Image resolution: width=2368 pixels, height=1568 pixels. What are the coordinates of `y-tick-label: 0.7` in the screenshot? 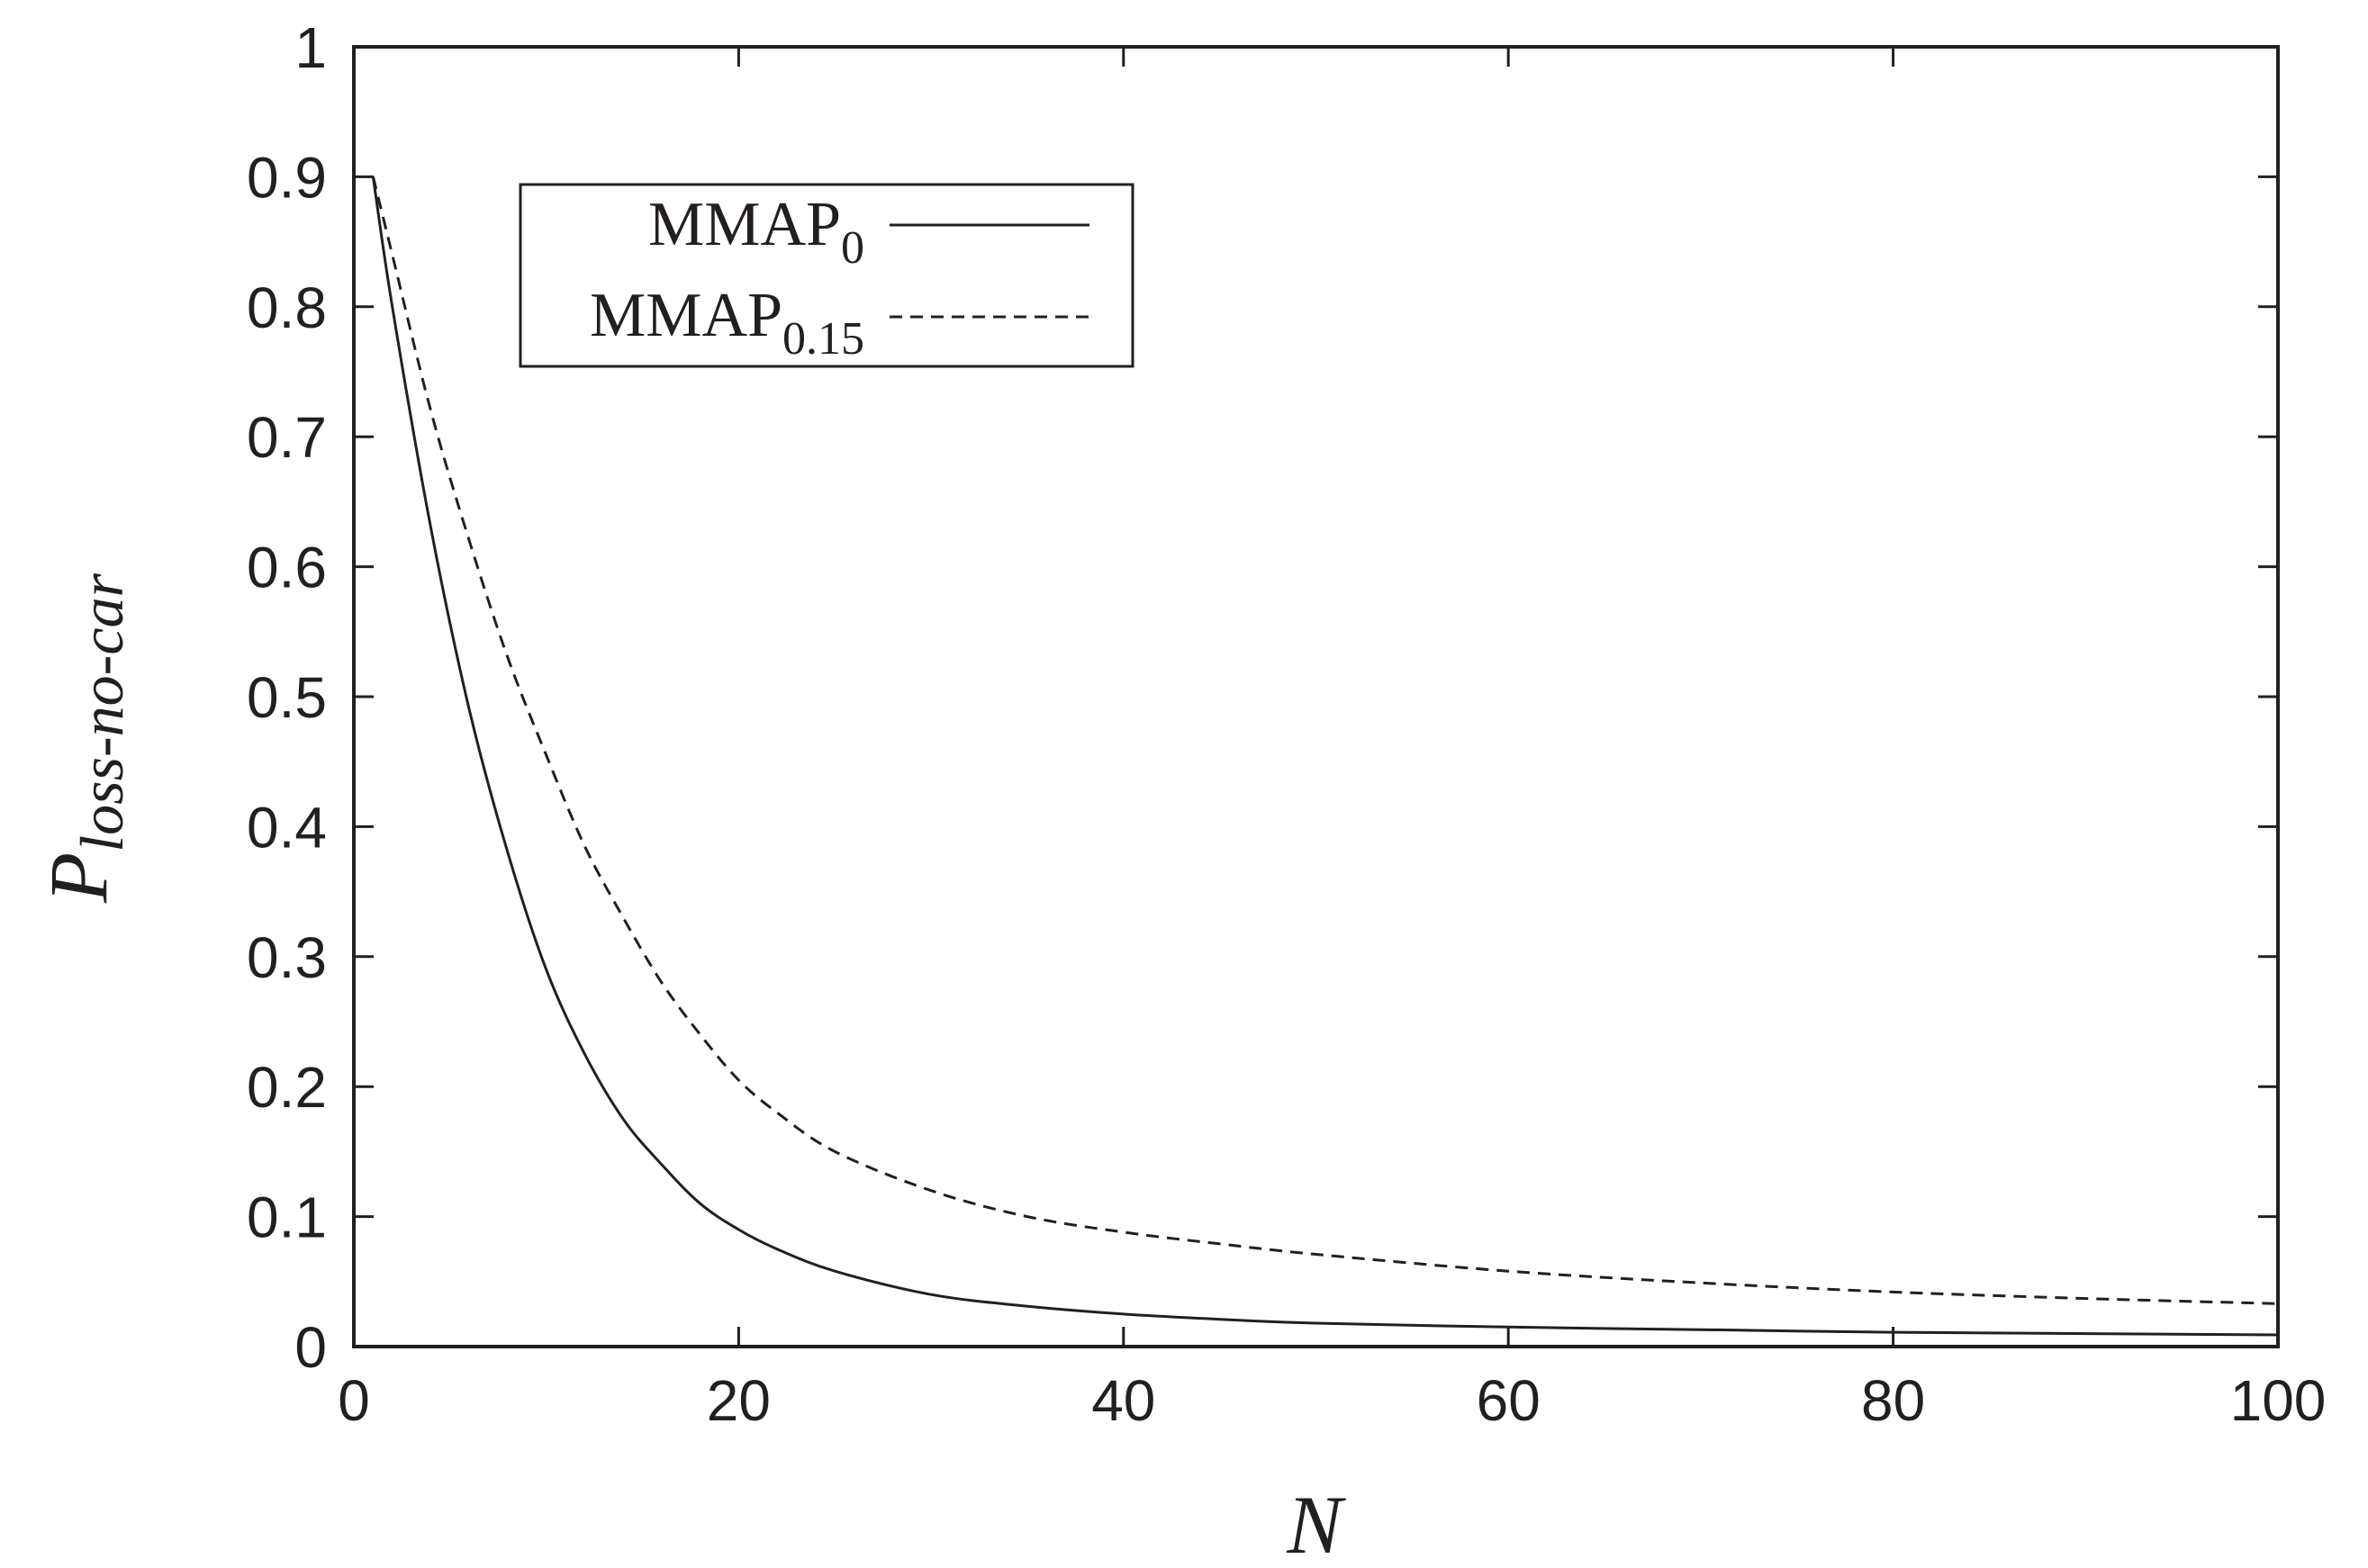 It's located at (287, 438).